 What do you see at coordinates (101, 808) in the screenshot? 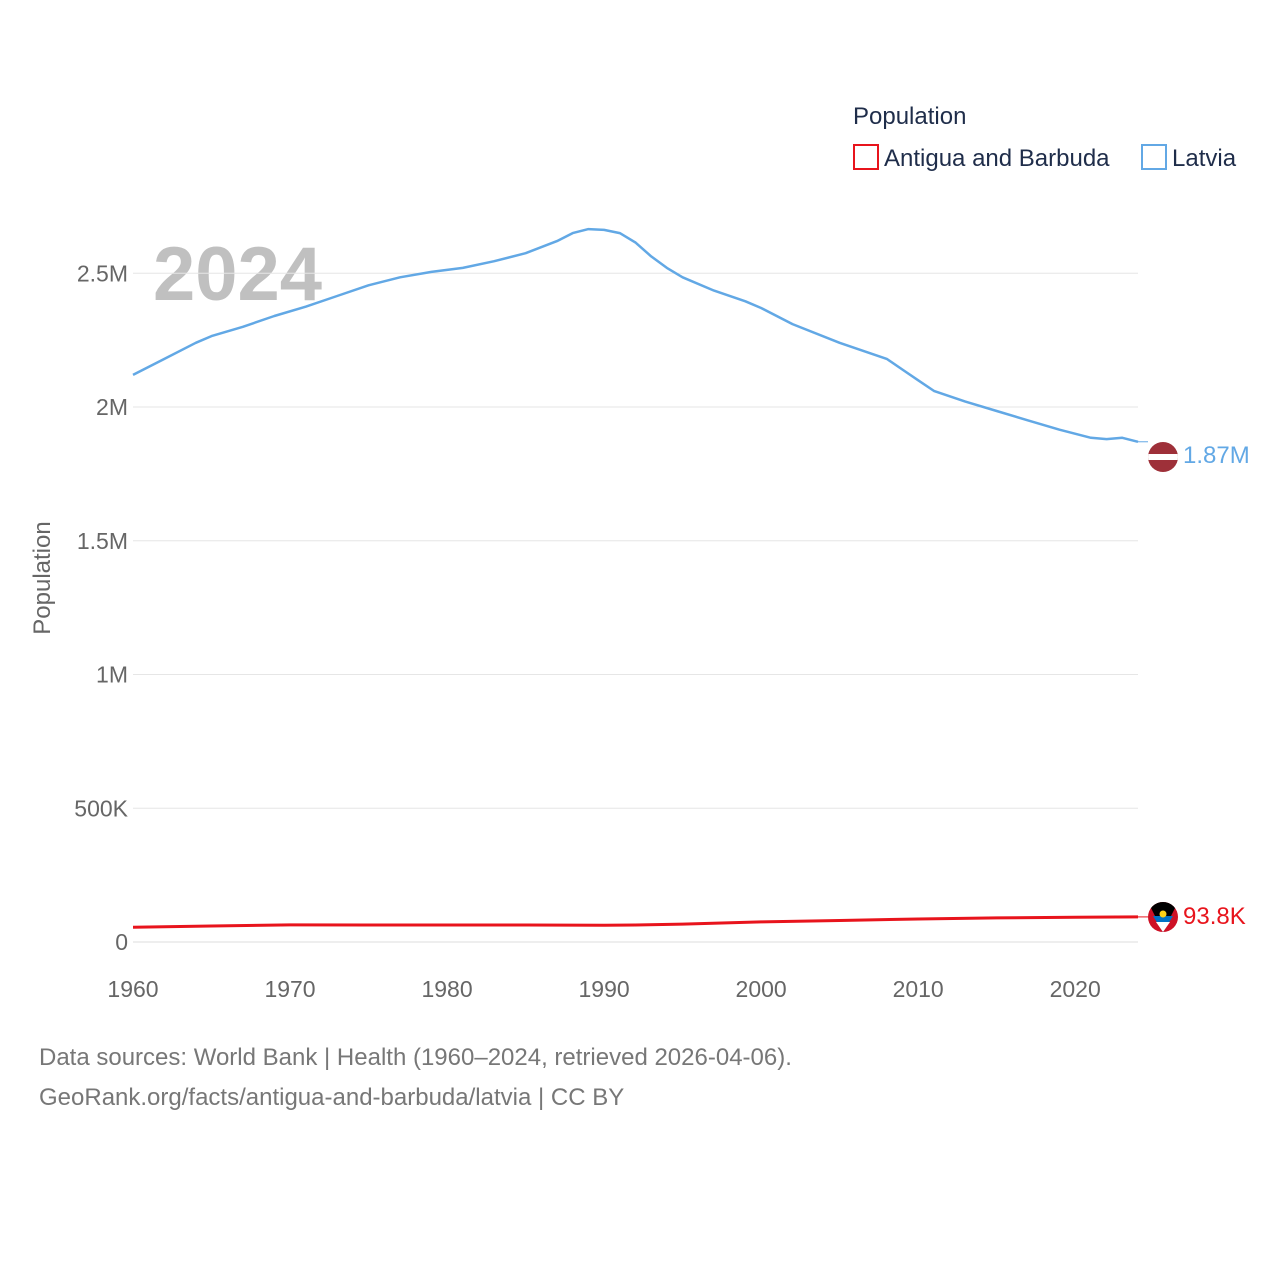
I see `y-tick-label: 500K` at bounding box center [101, 808].